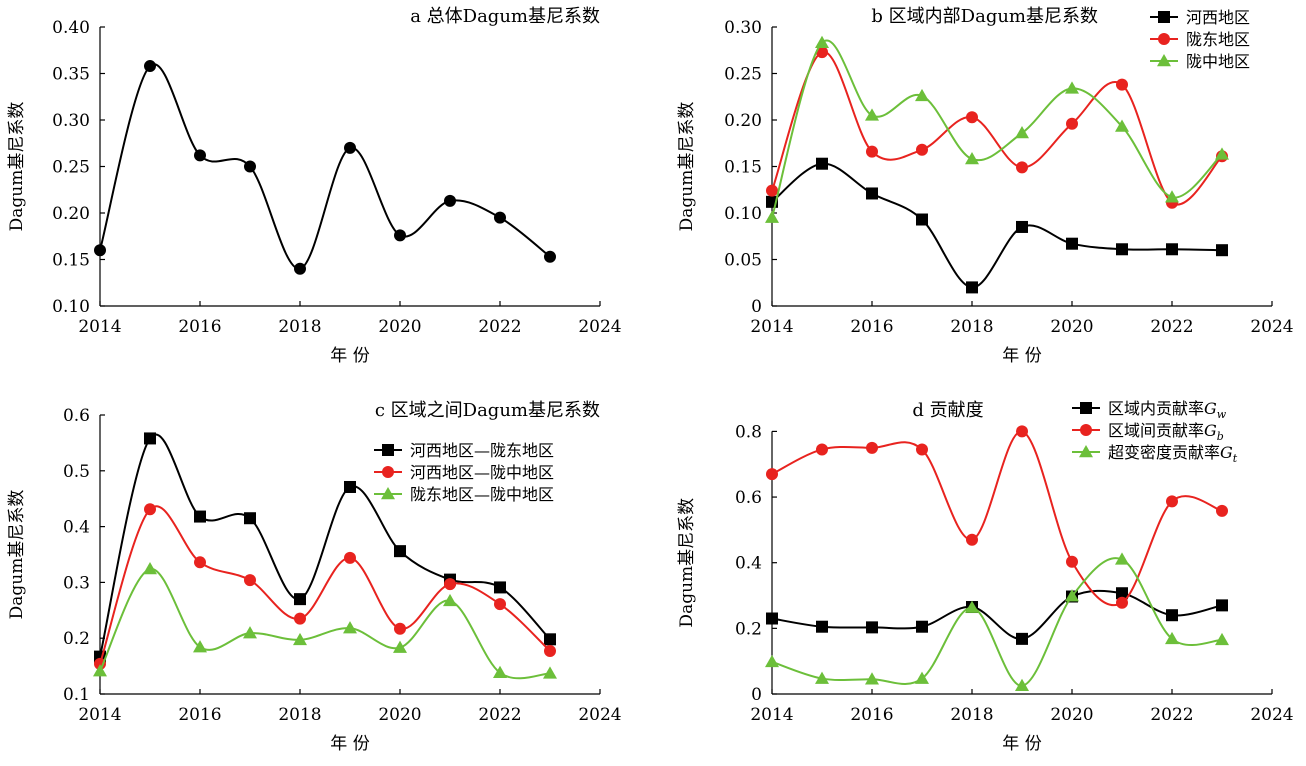  What do you see at coordinates (76, 583) in the screenshot?
I see `y-tick-label: 0.3` at bounding box center [76, 583].